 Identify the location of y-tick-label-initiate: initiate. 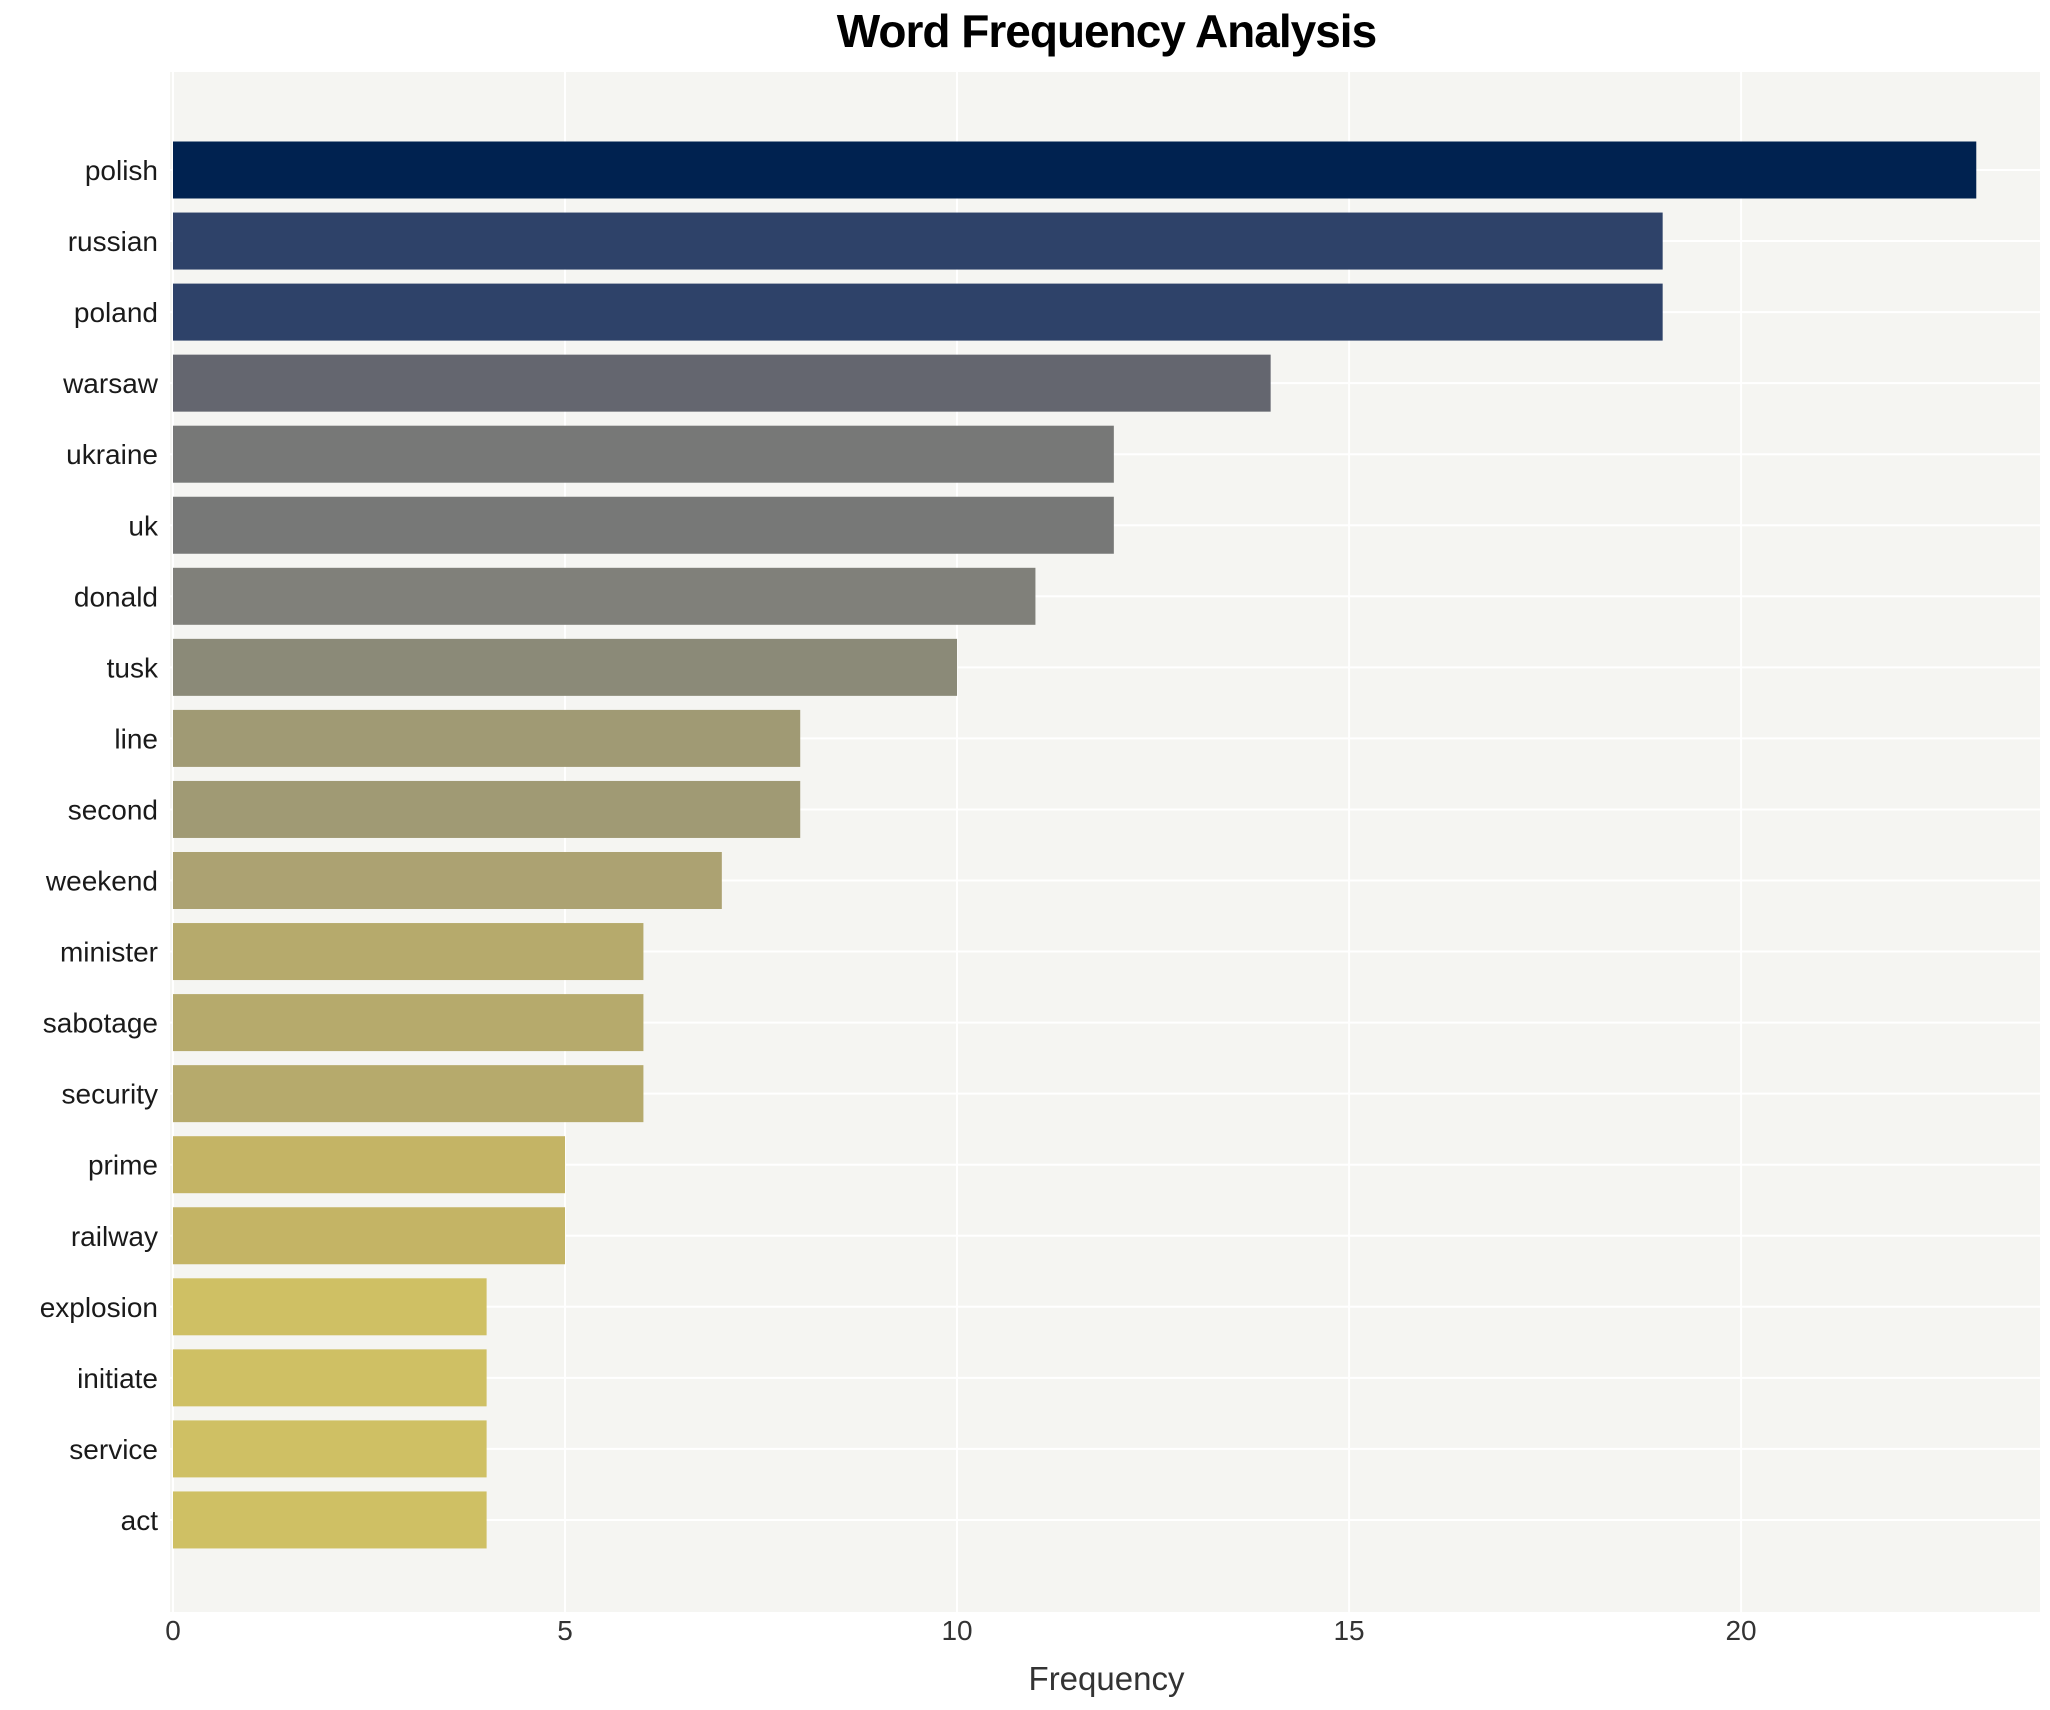
(117, 1378).